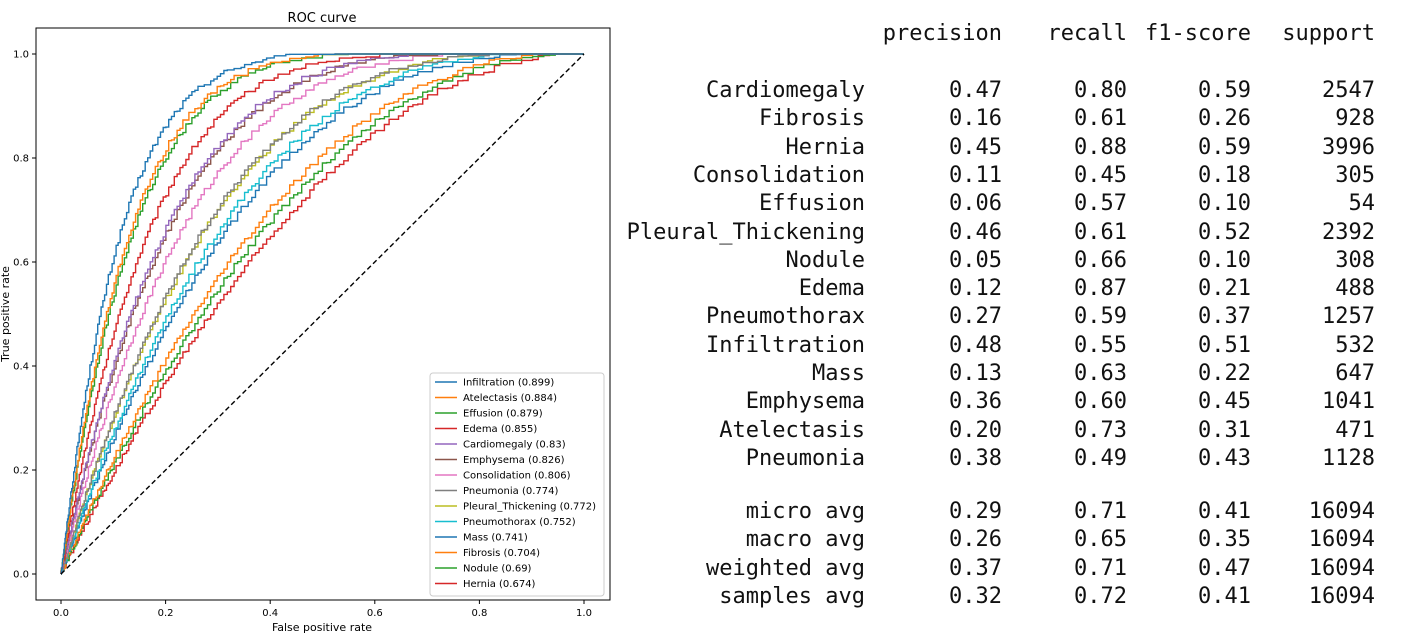 The image size is (1406, 641). I want to click on y-tick-label: 0.8, so click(21, 159).